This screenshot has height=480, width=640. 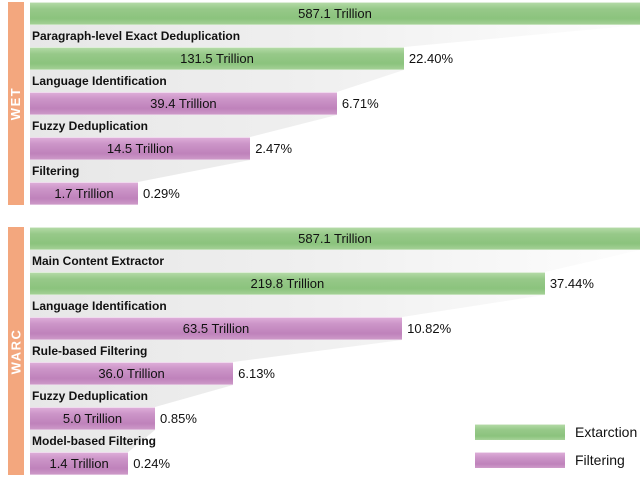 What do you see at coordinates (335, 193) in the screenshot?
I see `bar-row: 1.7 Trillion 0.29%` at bounding box center [335, 193].